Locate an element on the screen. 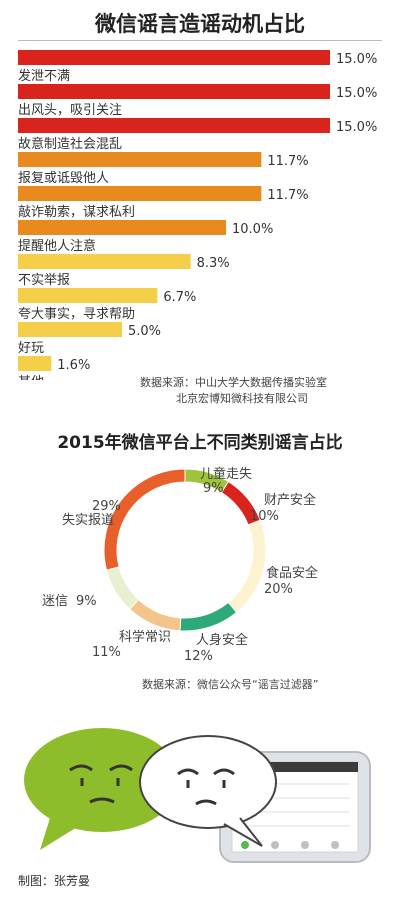 Image resolution: width=400 pixels, height=900 pixels. donut-category-2: 食品安全 is located at coordinates (292, 573).